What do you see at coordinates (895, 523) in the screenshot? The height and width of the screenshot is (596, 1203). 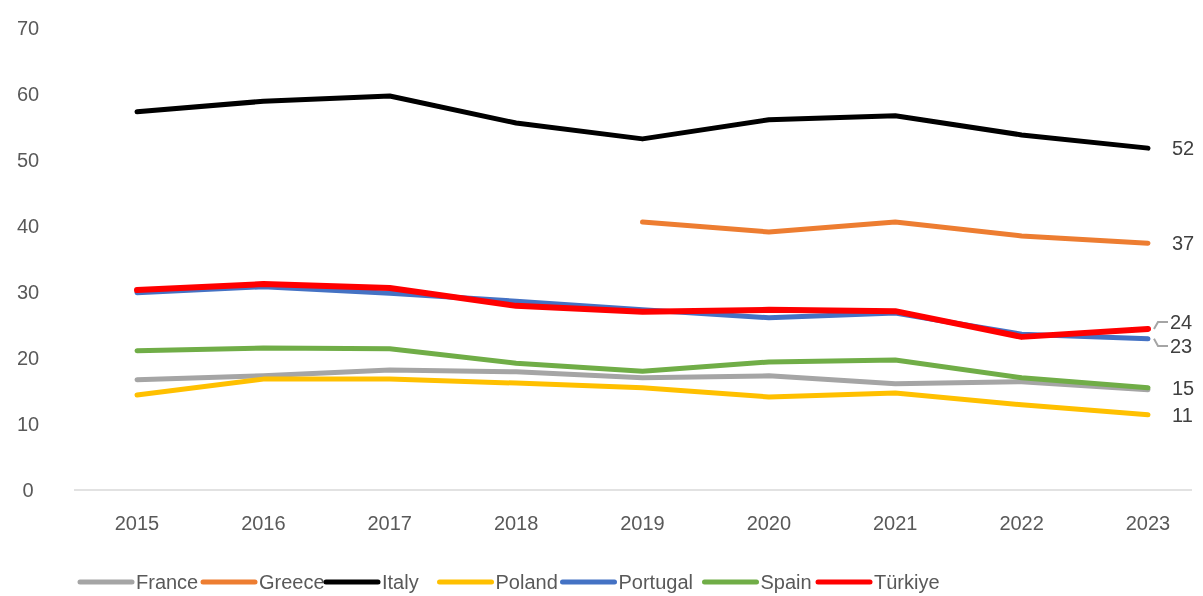 I see `x-tick-label: 2021` at bounding box center [895, 523].